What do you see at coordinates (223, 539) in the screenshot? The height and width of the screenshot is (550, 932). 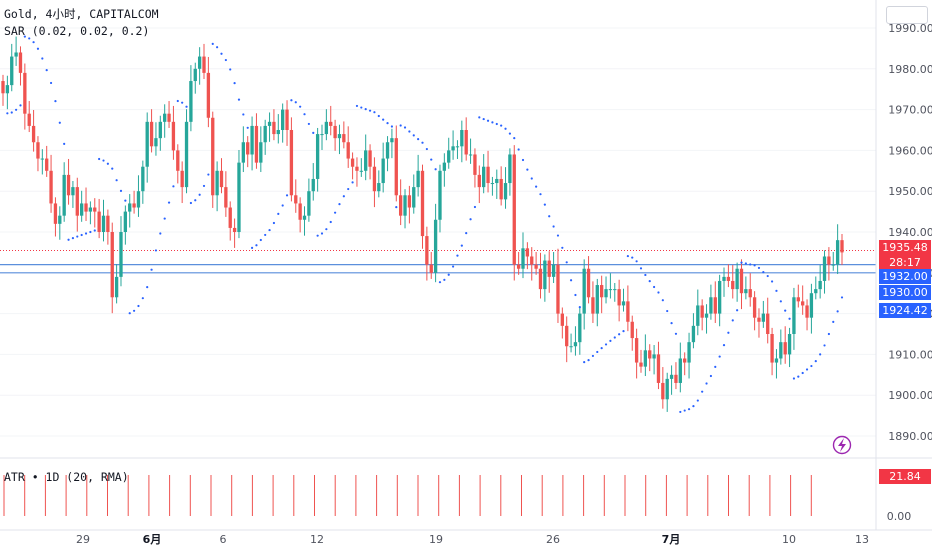 I see `time-tick-label: 6` at bounding box center [223, 539].